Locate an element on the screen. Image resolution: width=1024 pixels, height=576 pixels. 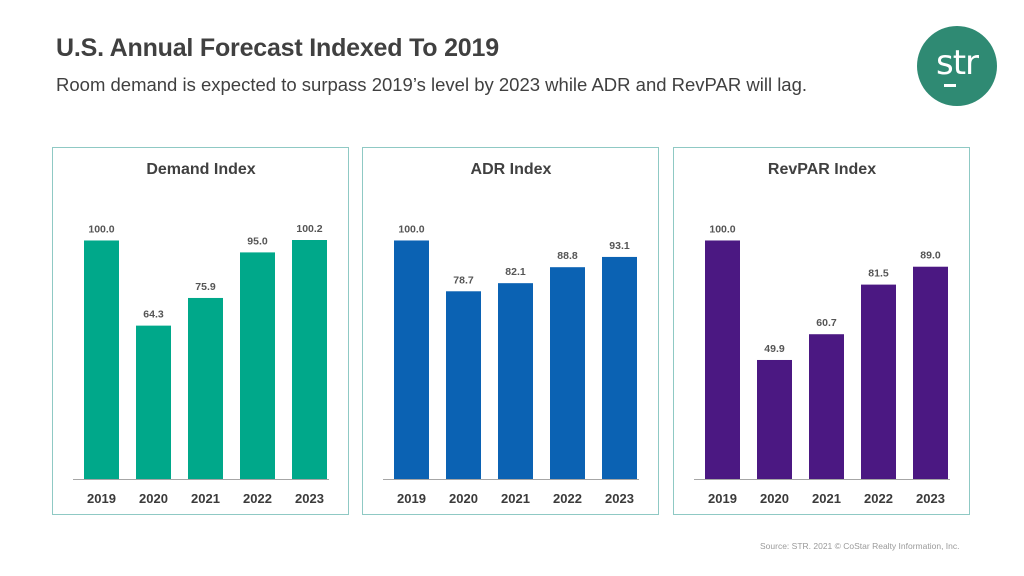
demand-index-data-label: 64.3 is located at coordinates (153, 315).